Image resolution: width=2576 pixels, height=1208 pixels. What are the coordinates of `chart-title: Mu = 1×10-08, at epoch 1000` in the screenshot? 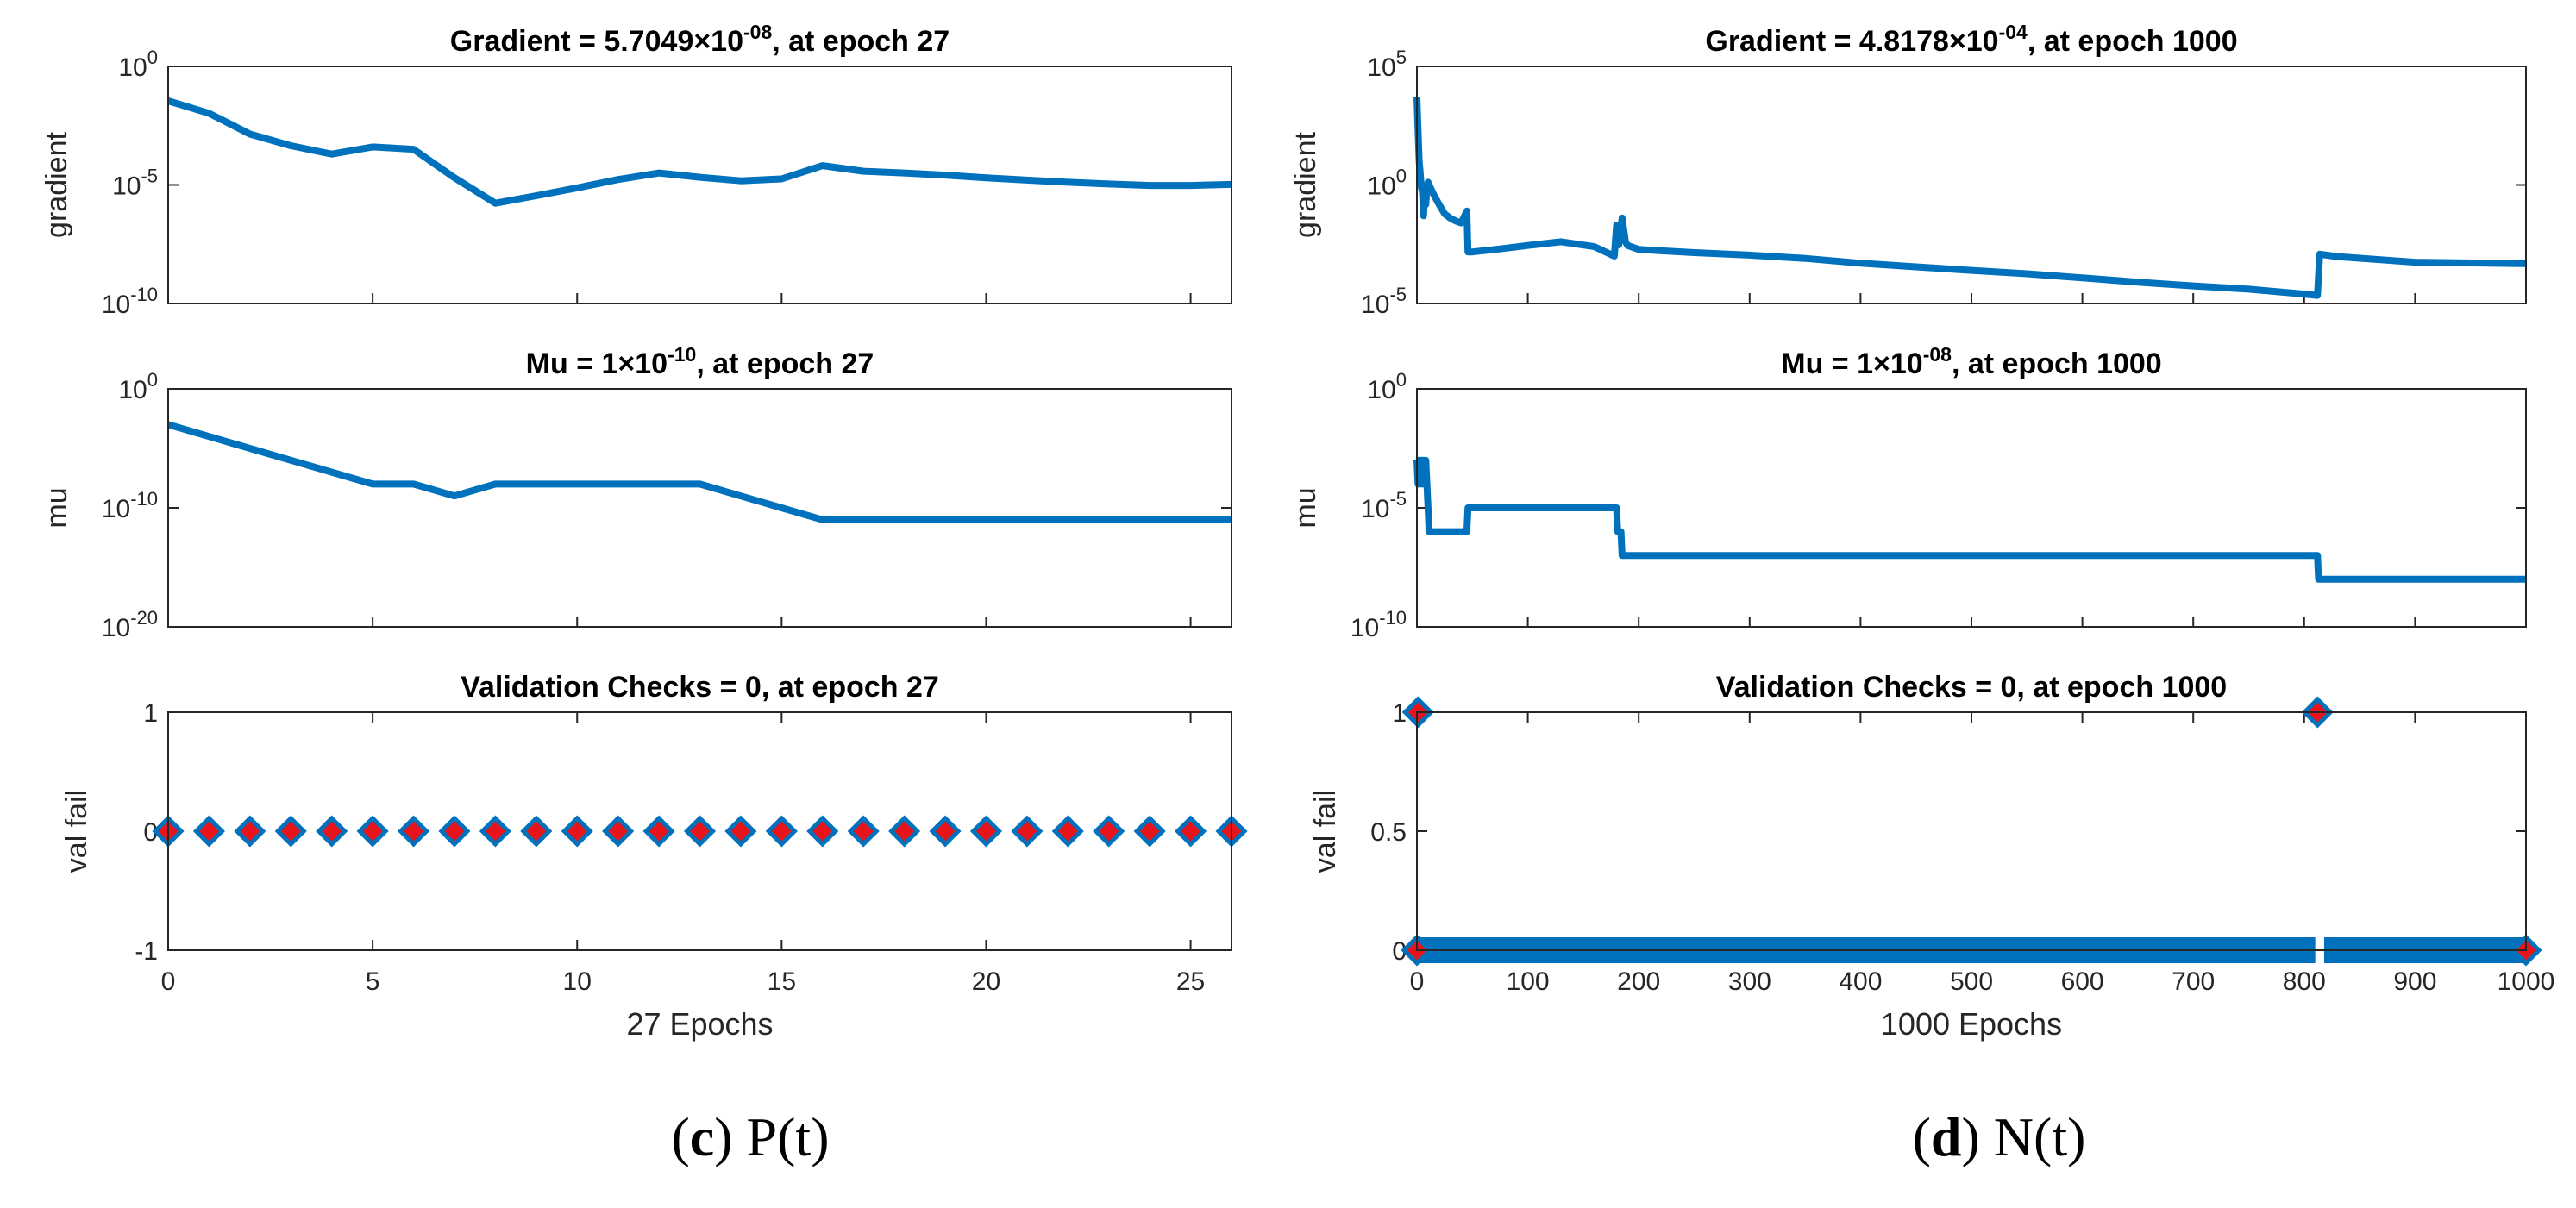 It's located at (1971, 361).